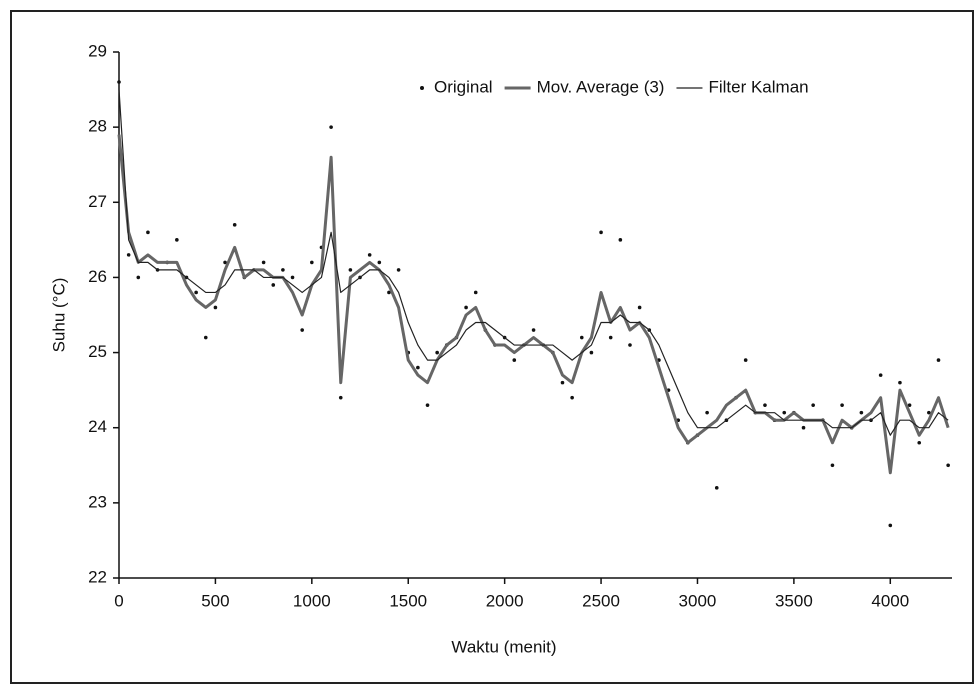  Describe the element at coordinates (505, 600) in the screenshot. I see `x-tick-label: 2000` at that location.